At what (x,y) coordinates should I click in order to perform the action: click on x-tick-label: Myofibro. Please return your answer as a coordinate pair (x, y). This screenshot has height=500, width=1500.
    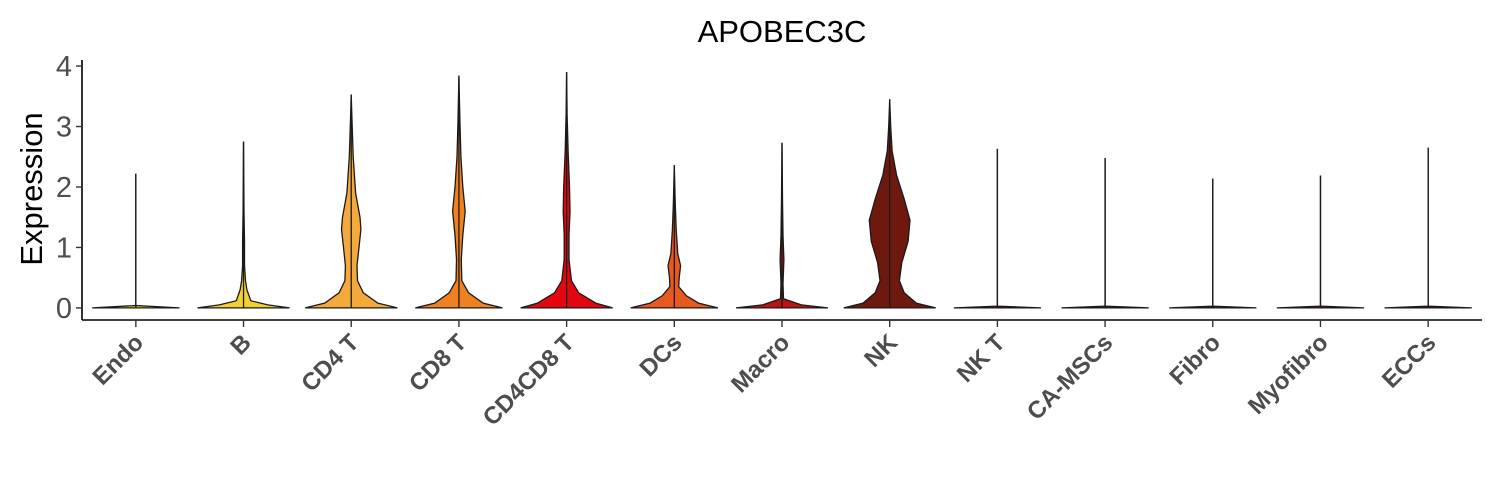
    Looking at the image, I should click on (1288, 374).